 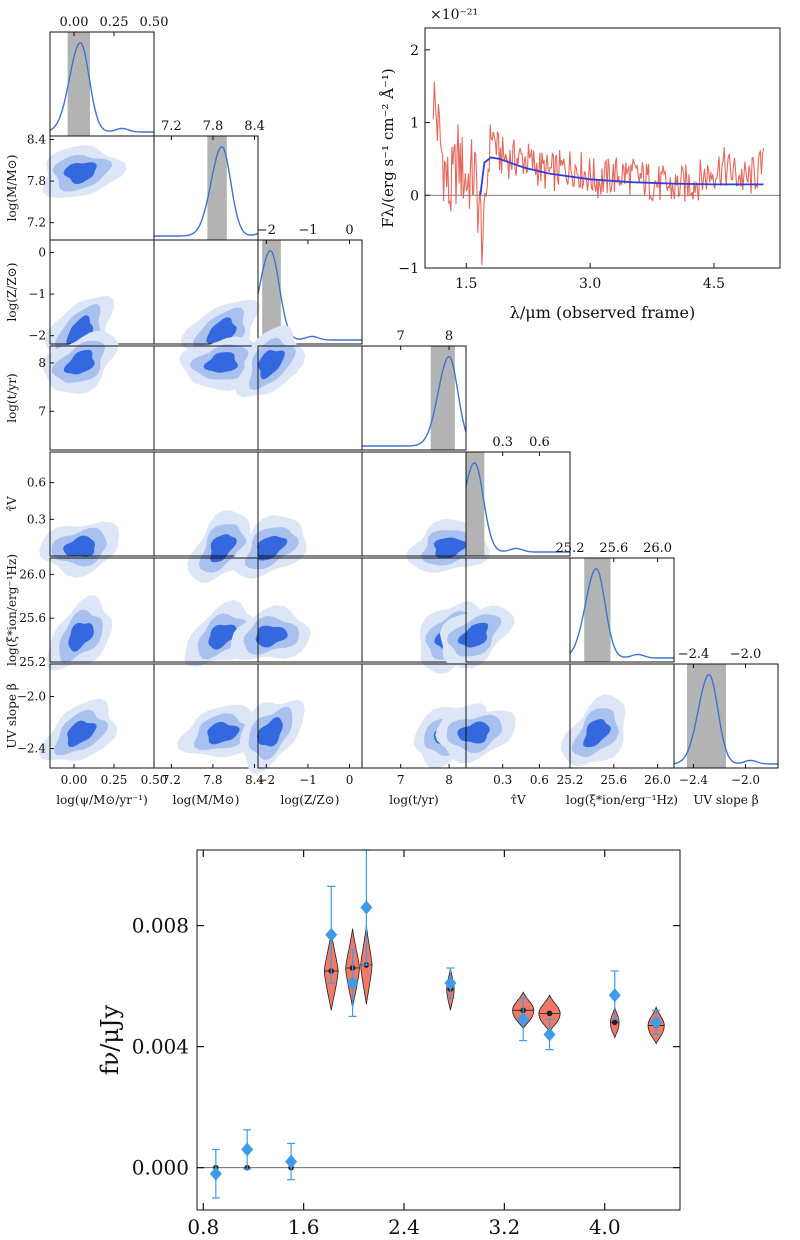 What do you see at coordinates (570, 548) in the screenshot?
I see `top-tick-label-5: 25.2` at bounding box center [570, 548].